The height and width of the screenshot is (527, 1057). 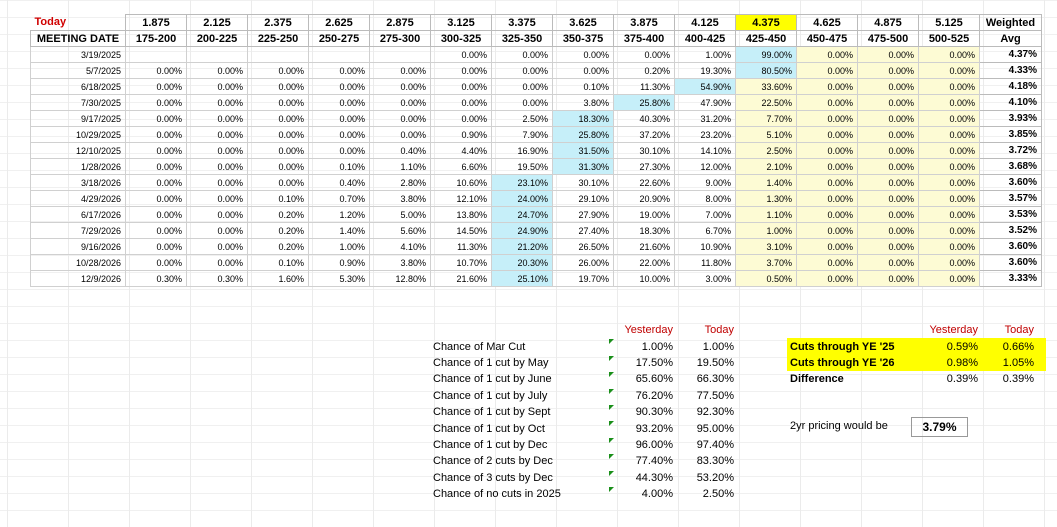 What do you see at coordinates (705, 86) in the screenshot?
I see `probability-cell: 54.90%` at bounding box center [705, 86].